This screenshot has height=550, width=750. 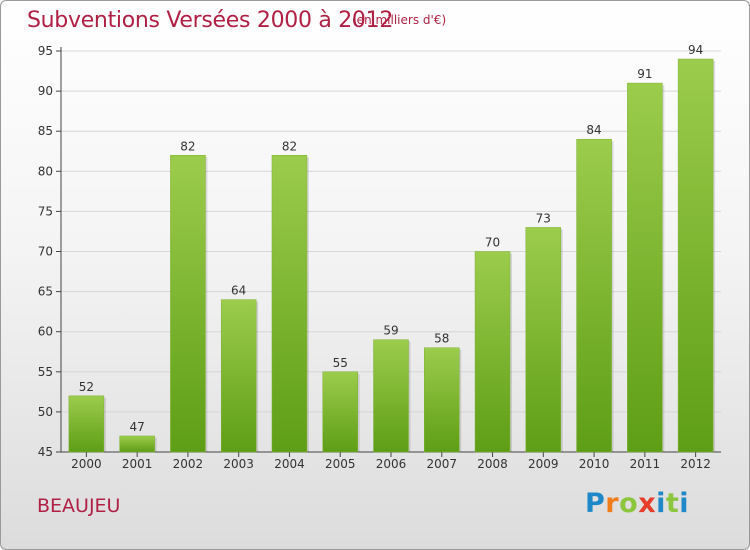 What do you see at coordinates (695, 50) in the screenshot?
I see `bar-value-label: 94` at bounding box center [695, 50].